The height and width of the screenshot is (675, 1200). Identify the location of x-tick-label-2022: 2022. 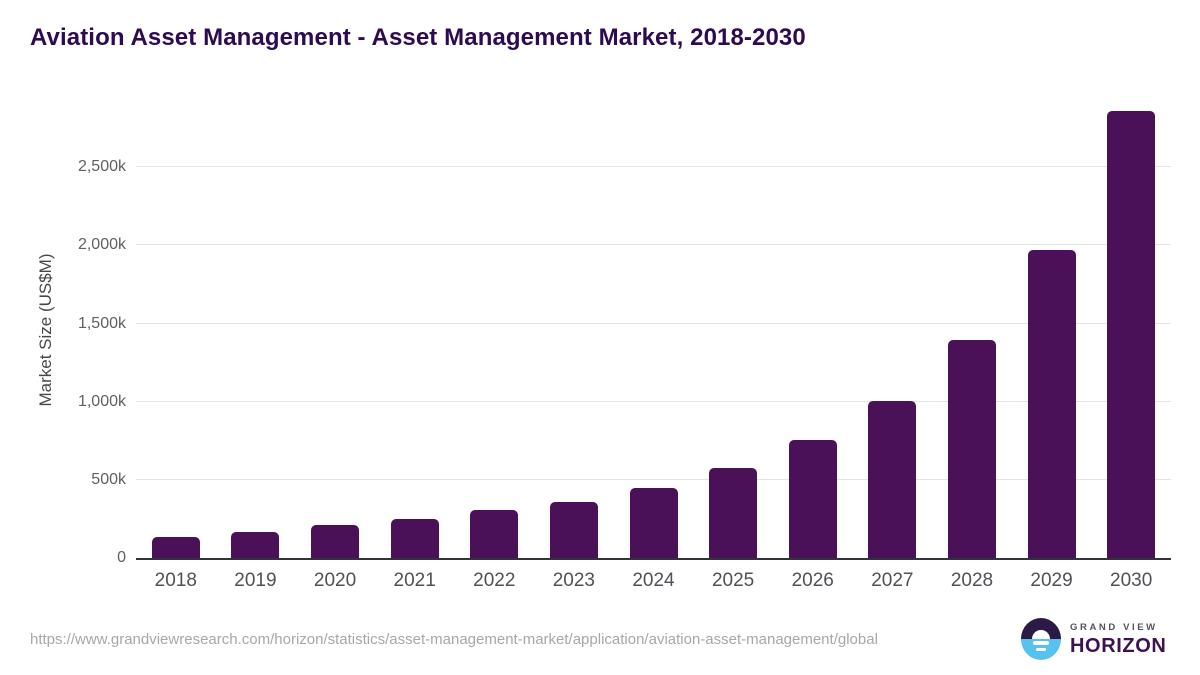
(494, 580).